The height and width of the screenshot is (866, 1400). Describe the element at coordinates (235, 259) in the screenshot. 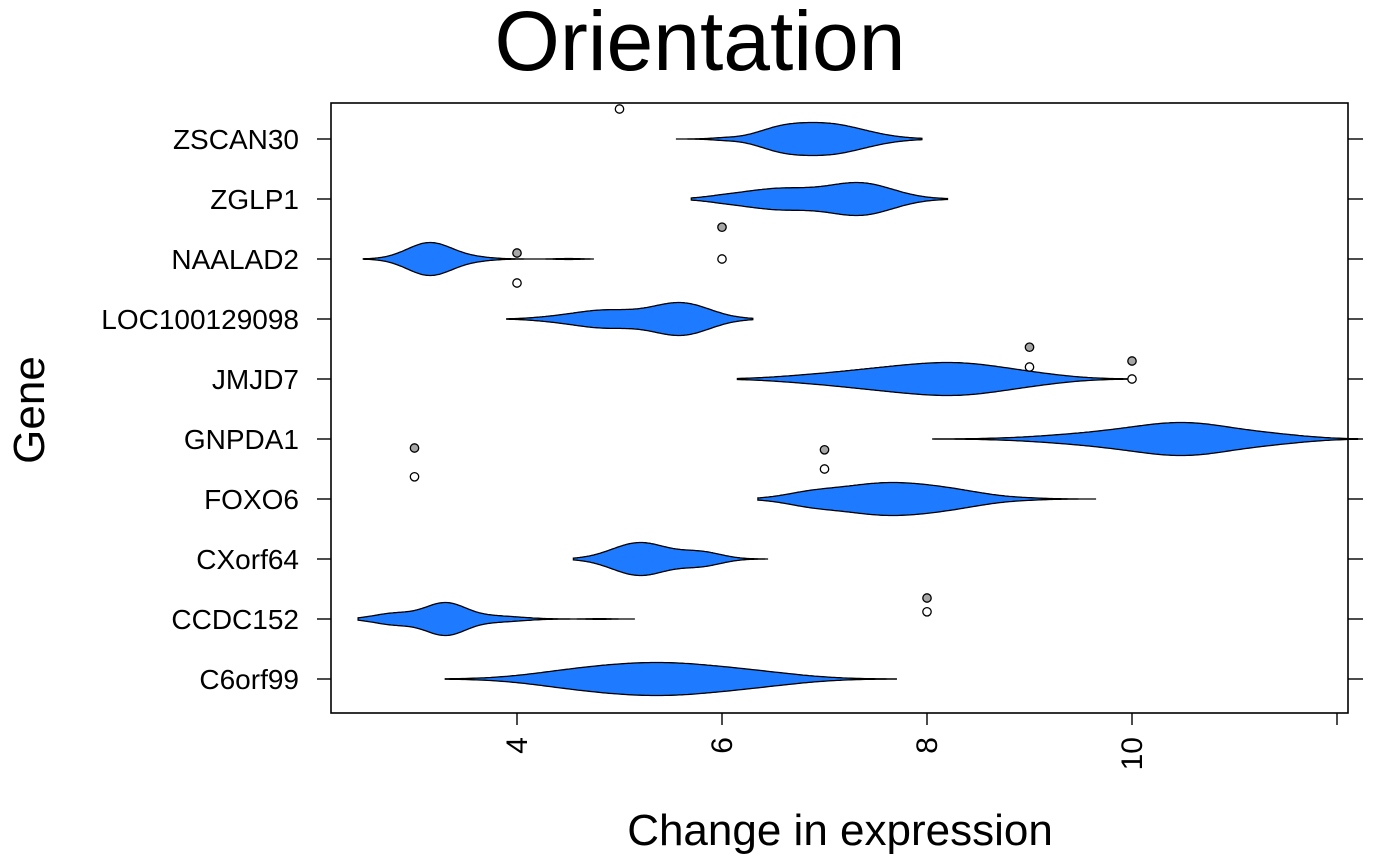

I see `gene-label: NAALAD2` at that location.